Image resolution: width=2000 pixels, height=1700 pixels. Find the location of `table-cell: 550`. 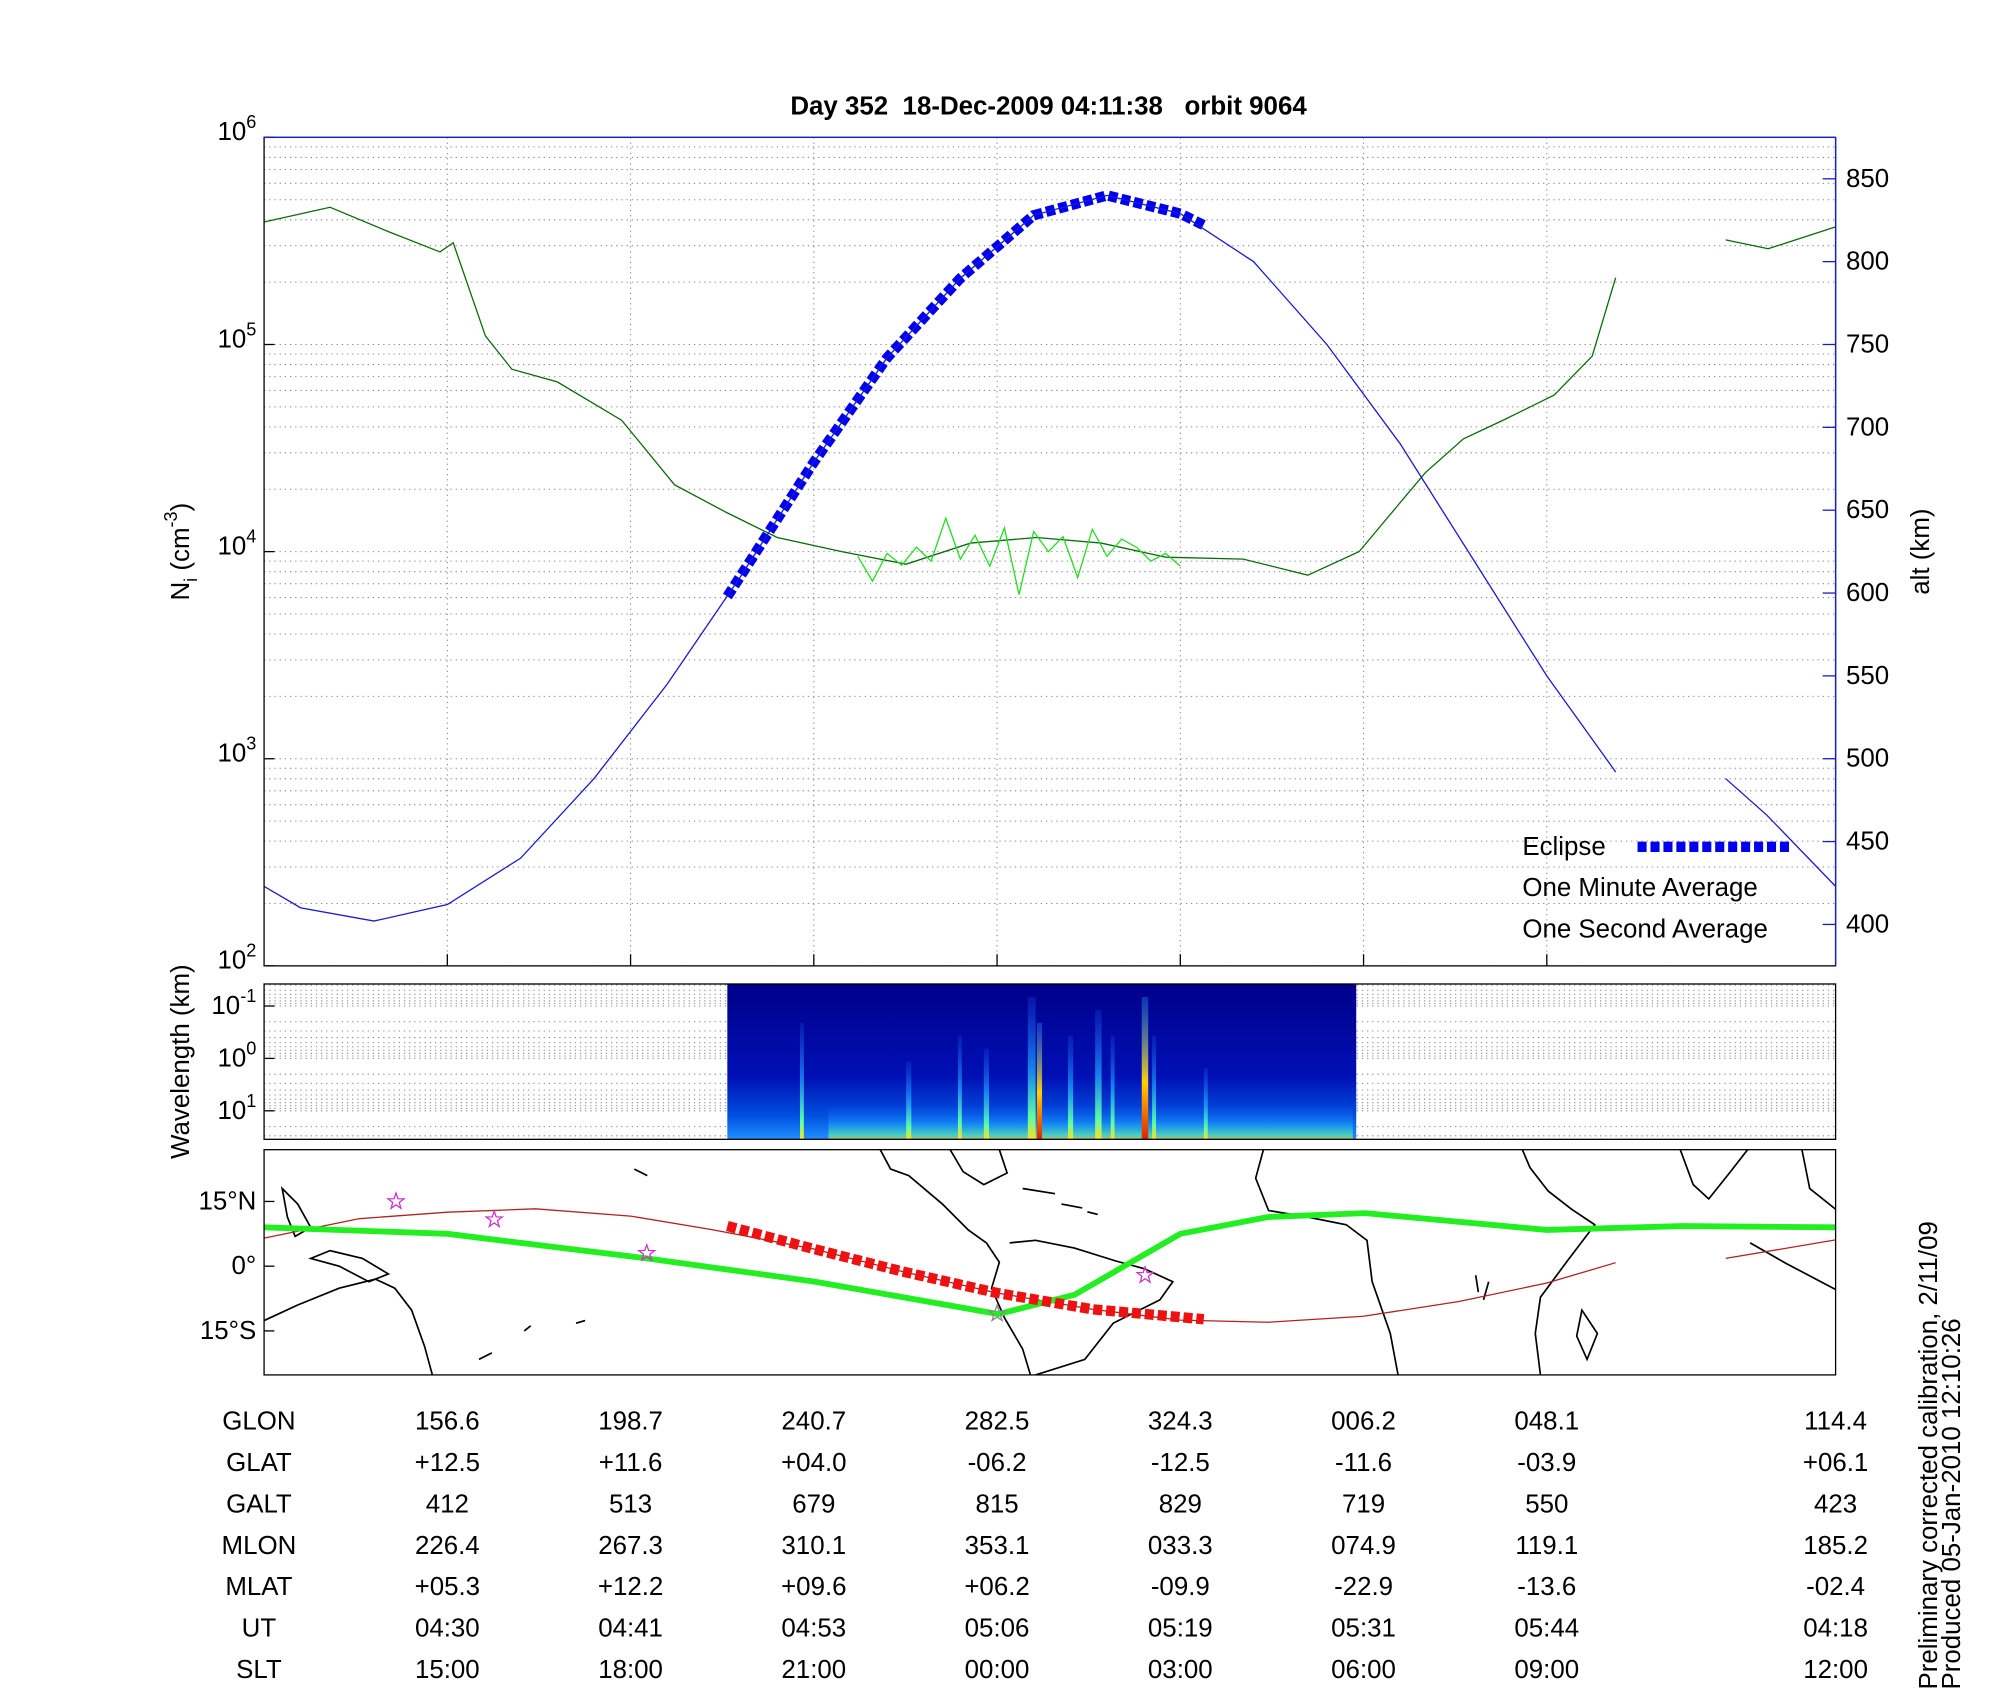

table-cell: 550 is located at coordinates (1546, 1504).